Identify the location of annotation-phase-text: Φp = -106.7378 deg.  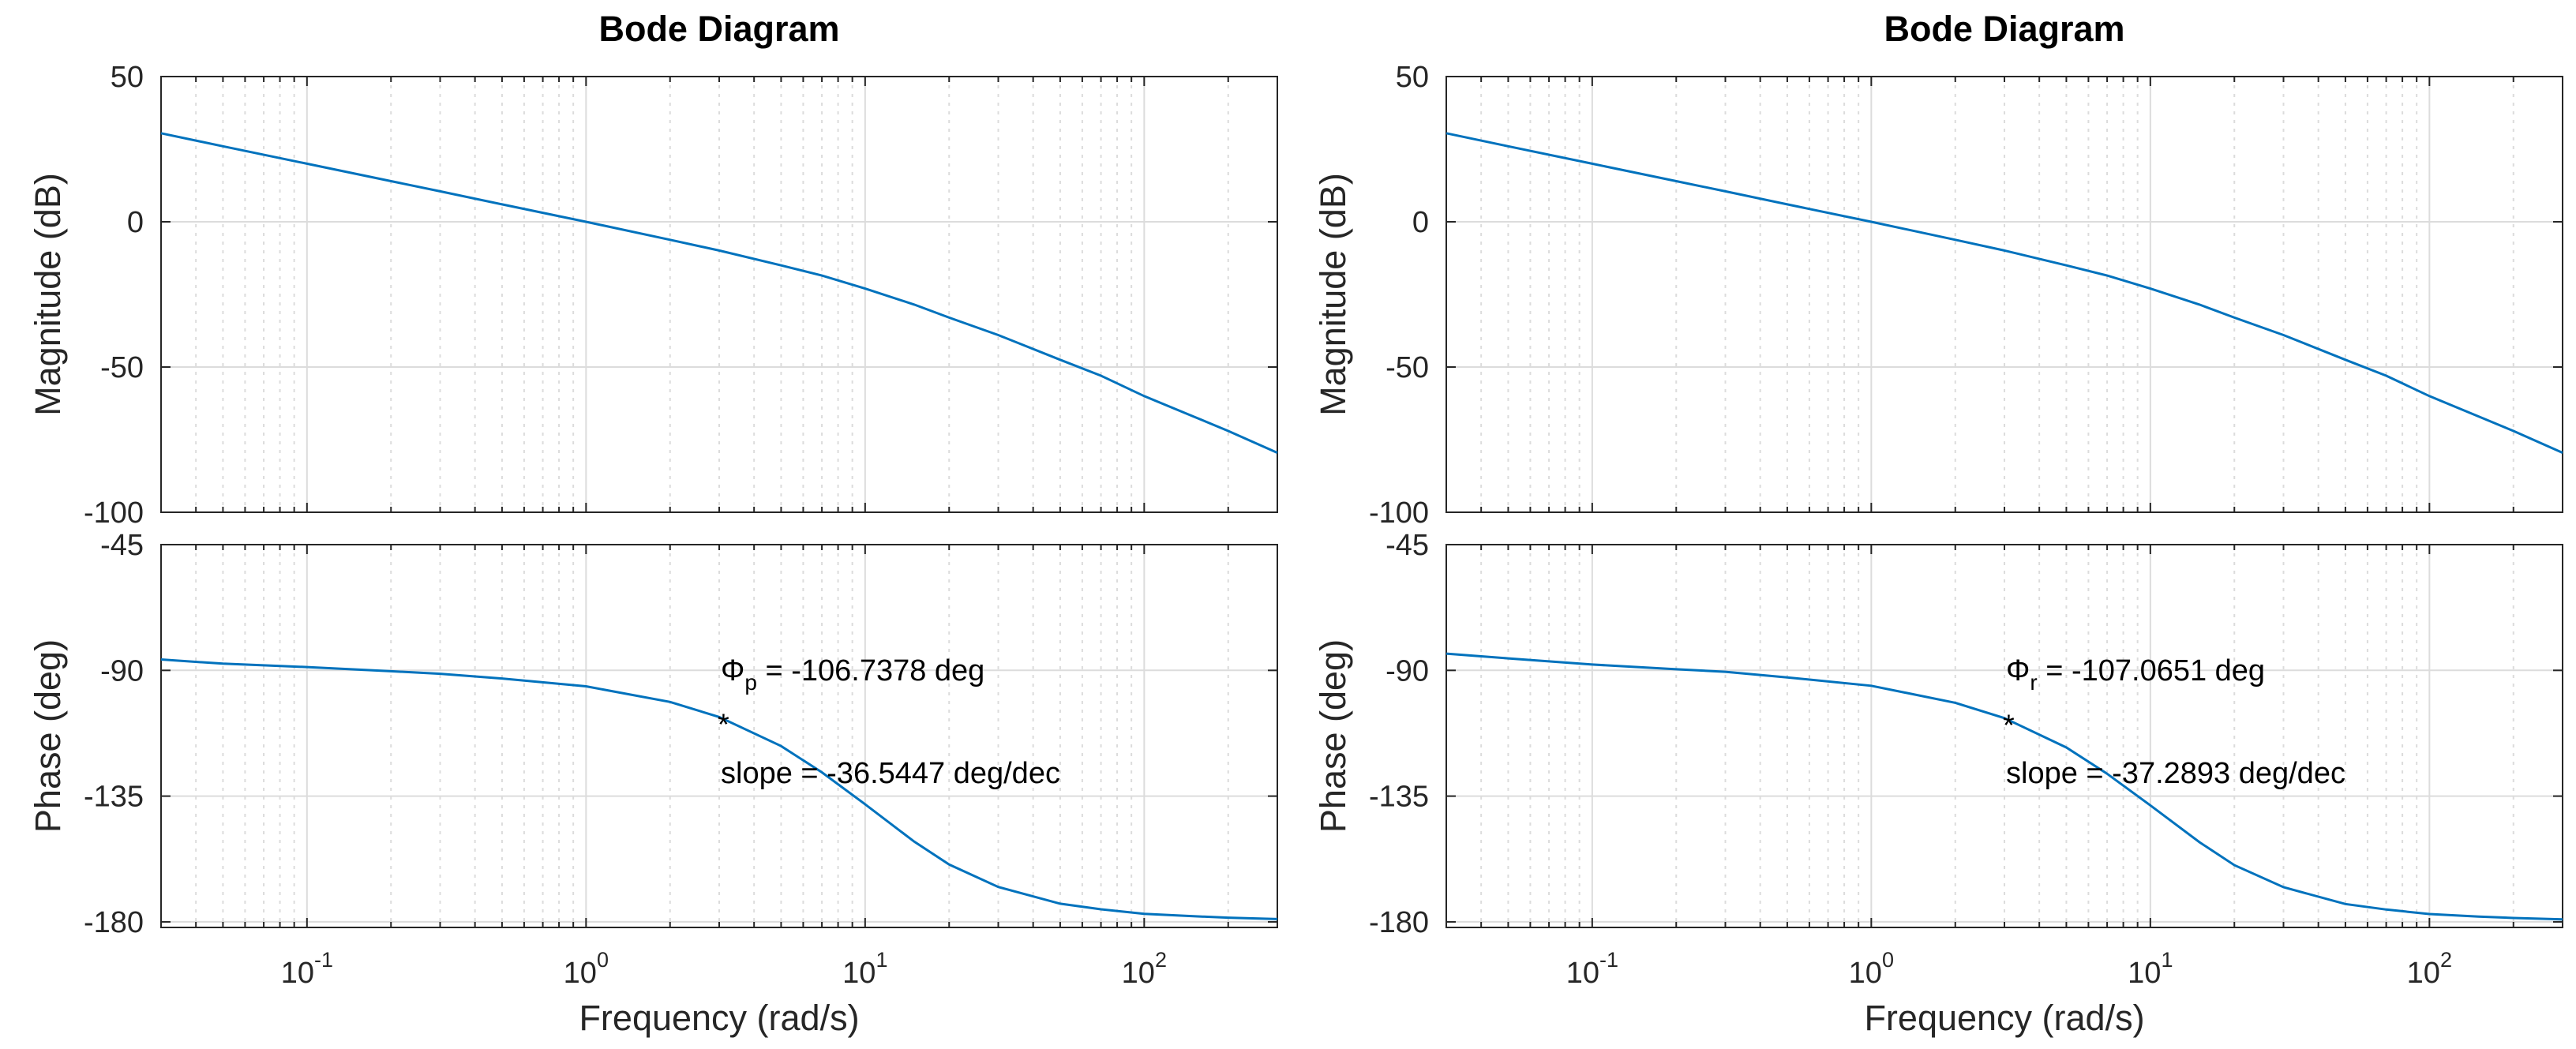
(852, 674).